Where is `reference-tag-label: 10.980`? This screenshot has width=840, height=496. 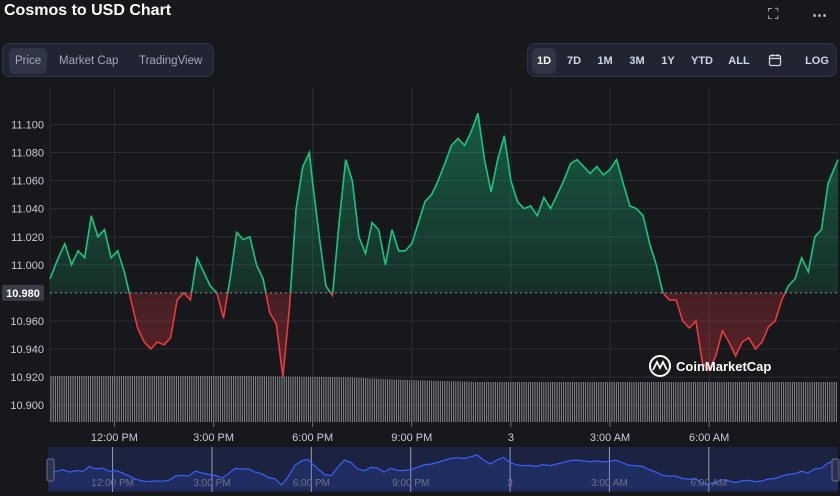 reference-tag-label: 10.980 is located at coordinates (23, 294).